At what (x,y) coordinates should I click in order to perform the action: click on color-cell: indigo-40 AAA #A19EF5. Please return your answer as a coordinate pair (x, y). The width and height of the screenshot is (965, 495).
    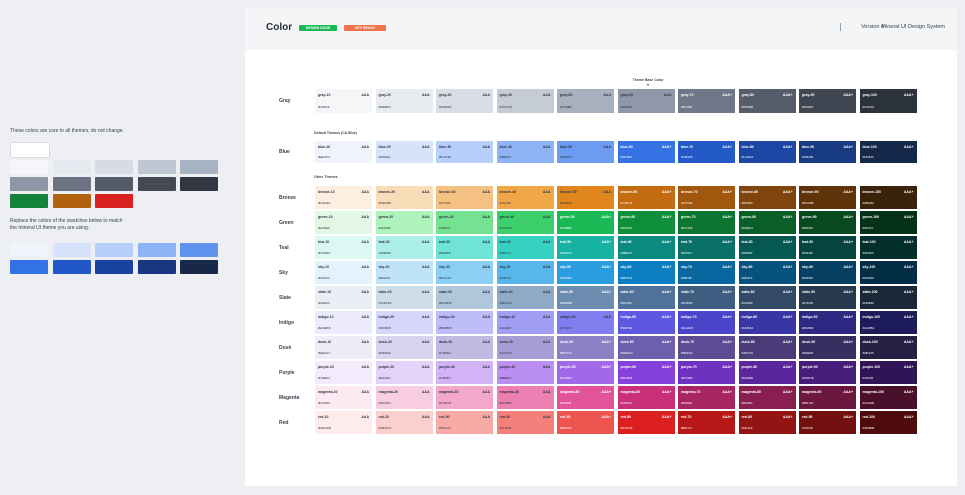
    Looking at the image, I should click on (525, 322).